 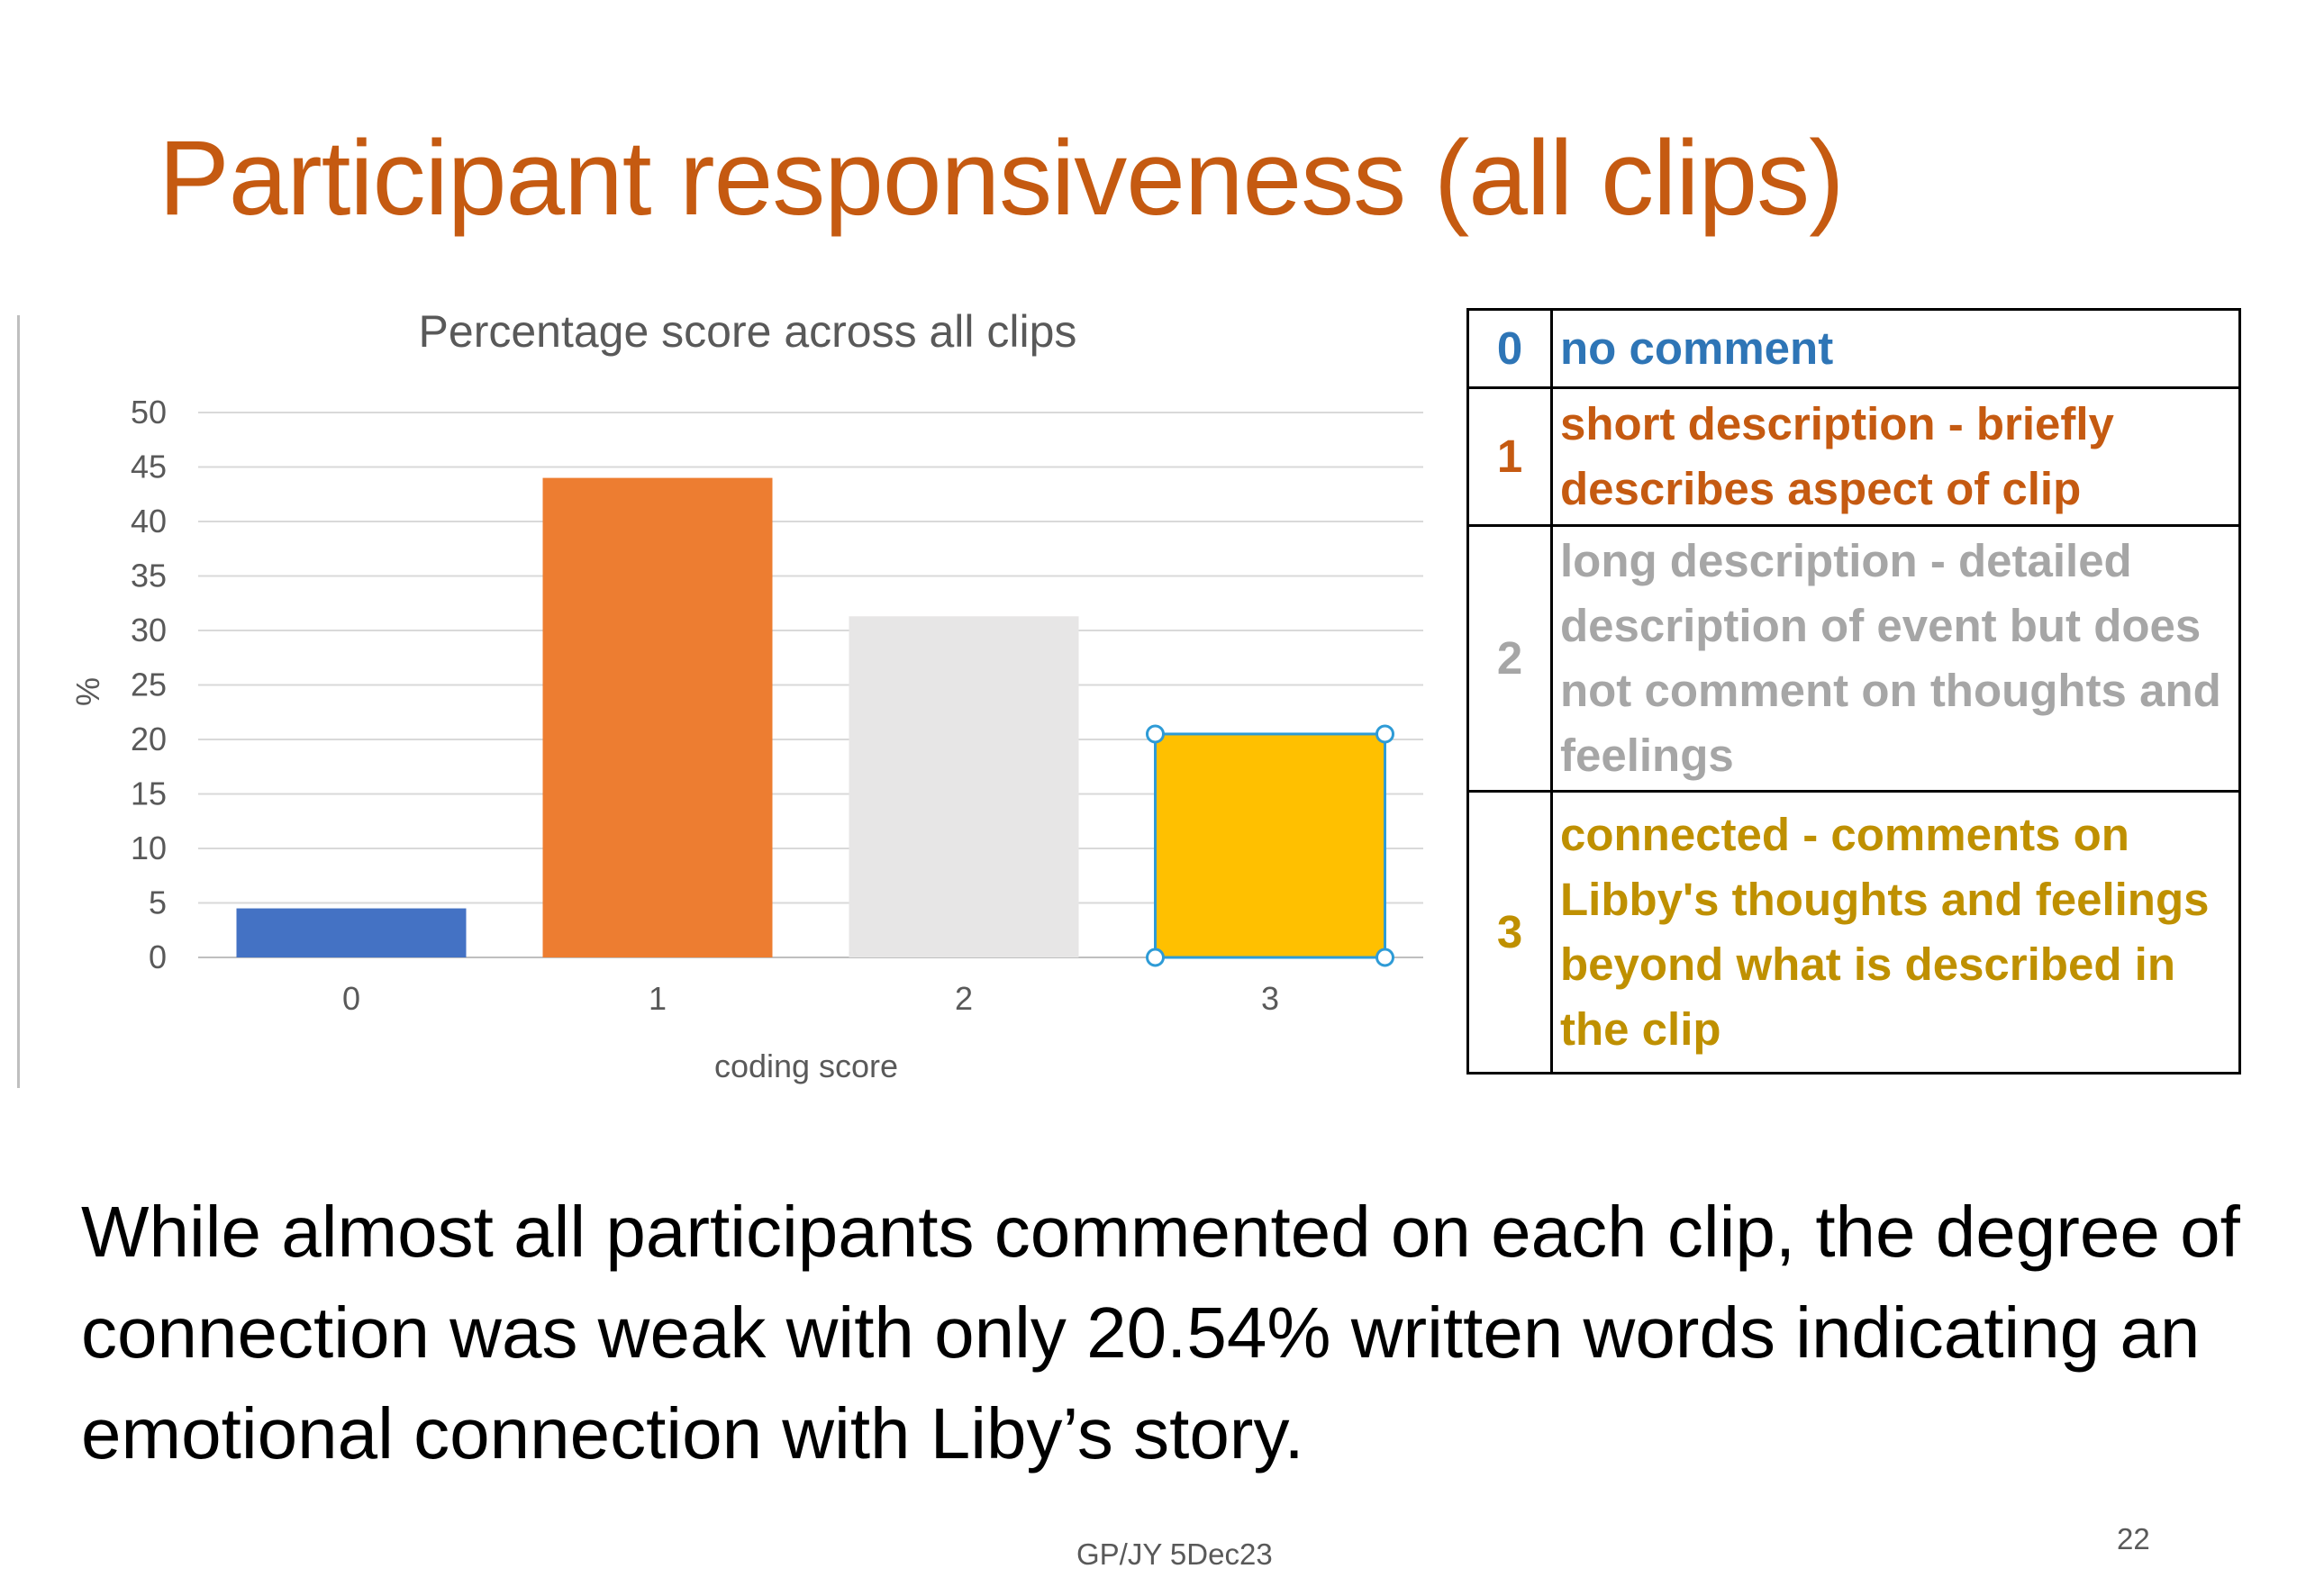 What do you see at coordinates (149, 630) in the screenshot?
I see `y-tick-label: 30` at bounding box center [149, 630].